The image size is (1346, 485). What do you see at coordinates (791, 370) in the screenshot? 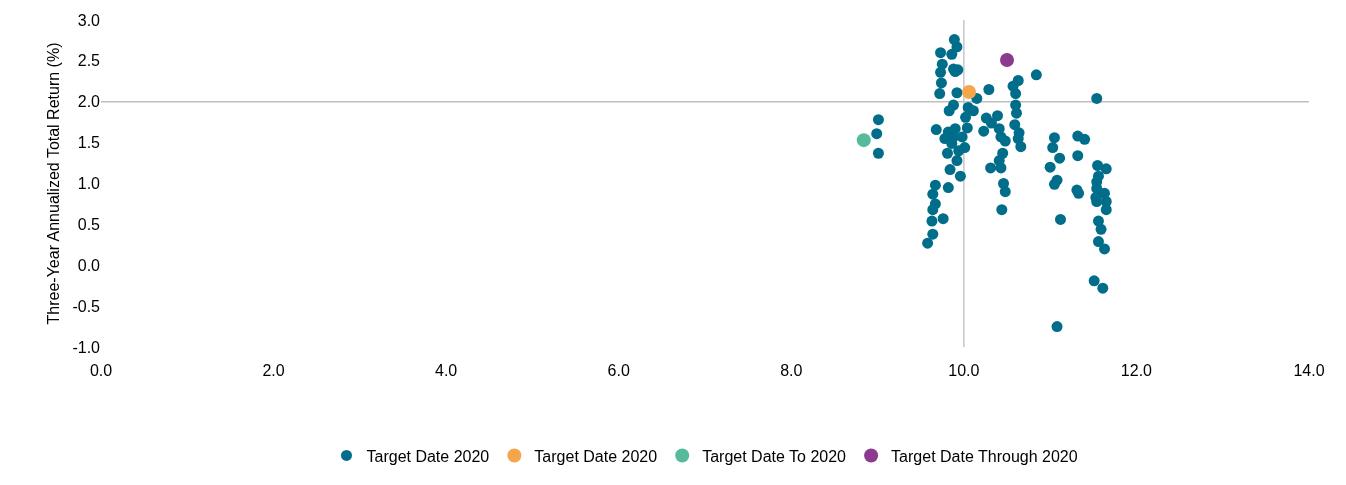
I see `x-tick-label: 8.0` at bounding box center [791, 370].